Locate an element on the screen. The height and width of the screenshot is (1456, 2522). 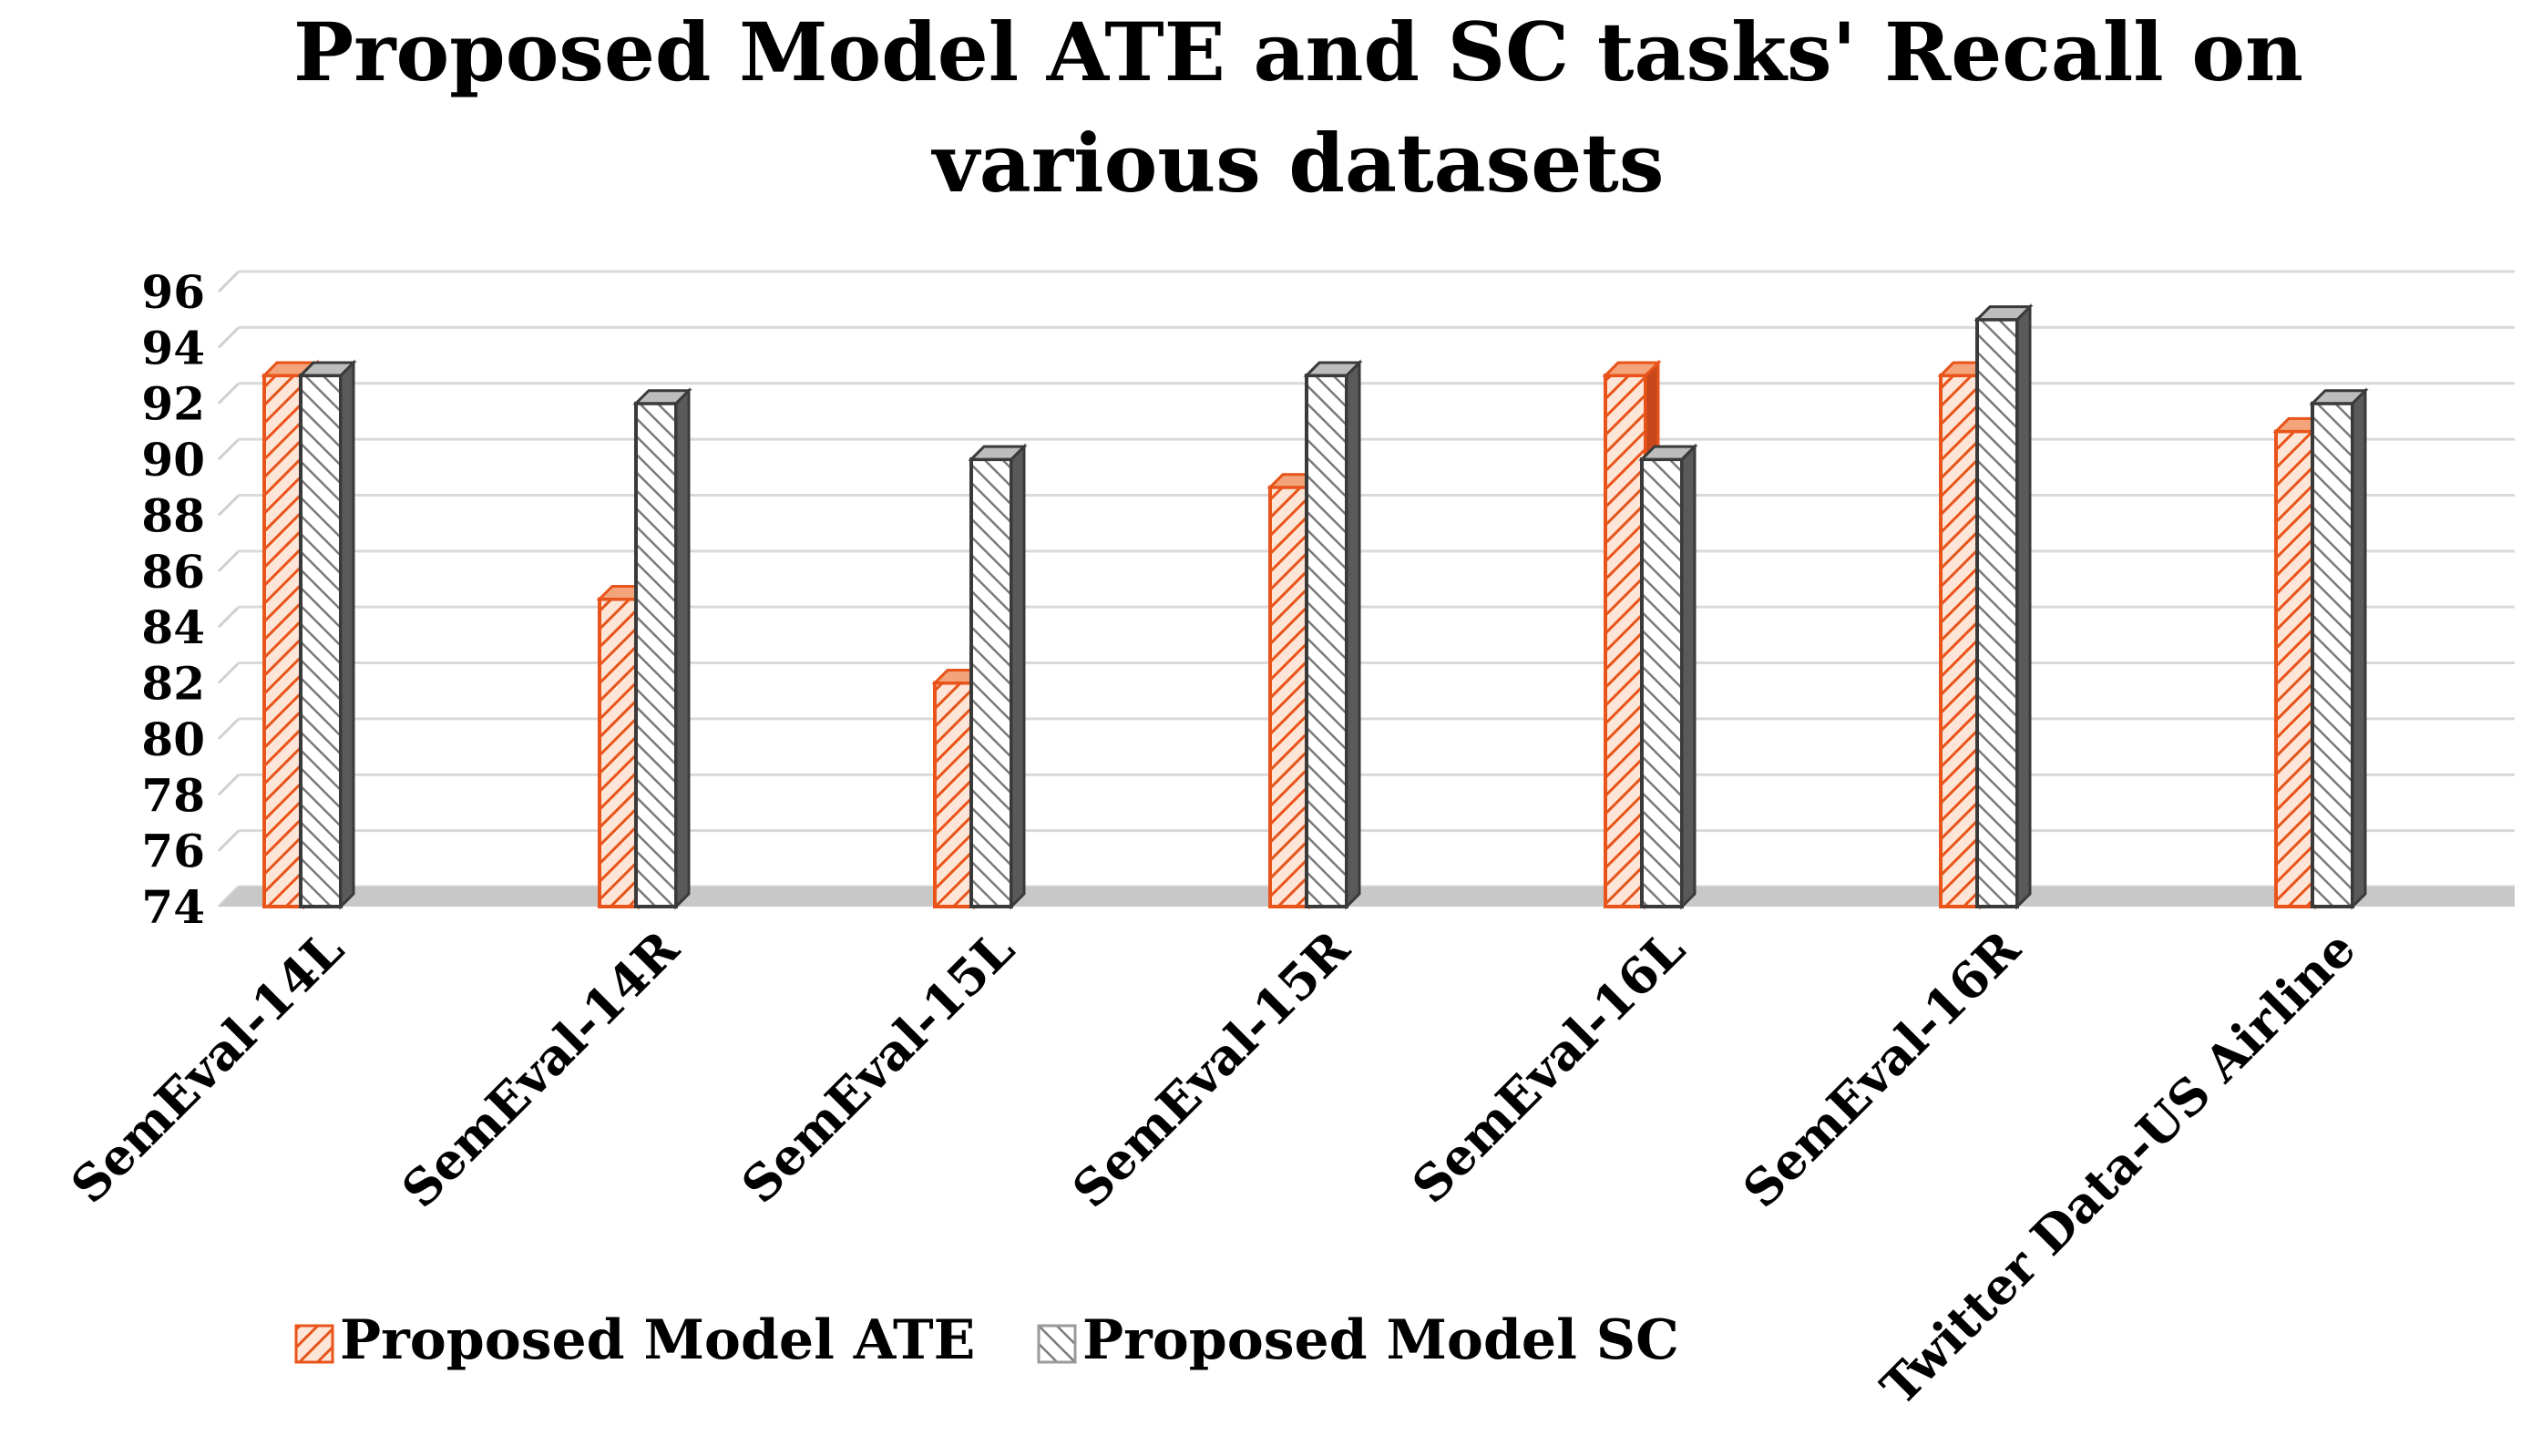
y-tick-label: 78 is located at coordinates (173, 795).